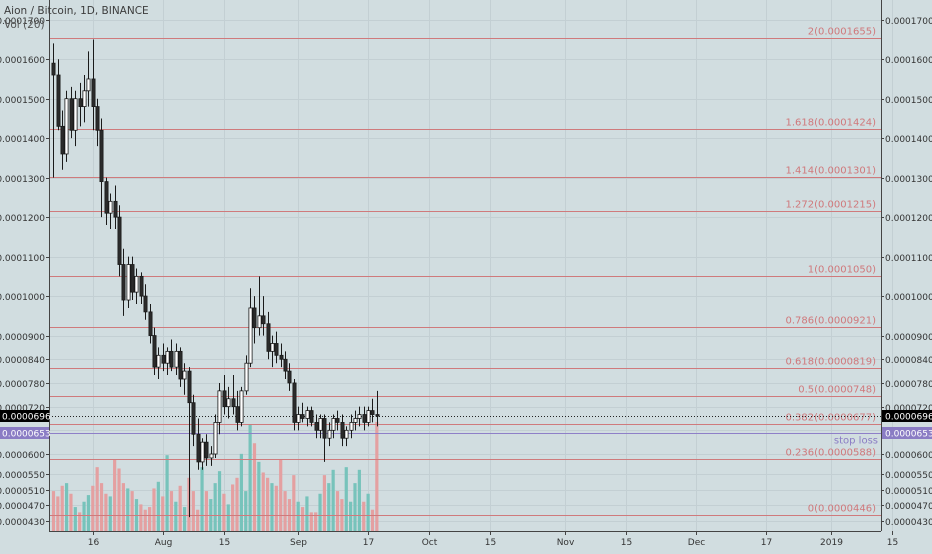 The height and width of the screenshot is (554, 932). I want to click on fib-level-label: 1(0.0001050), so click(842, 270).